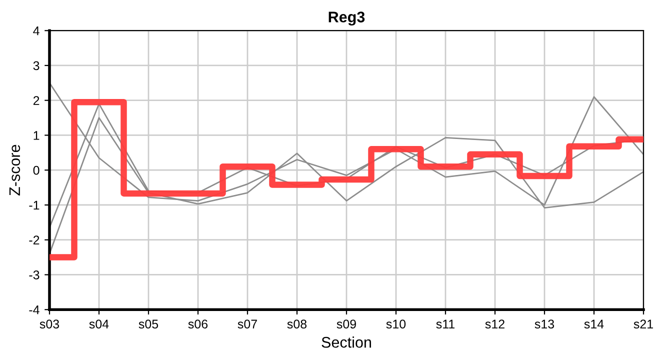 The width and height of the screenshot is (660, 360). I want to click on y-tick-label: 0, so click(36, 170).